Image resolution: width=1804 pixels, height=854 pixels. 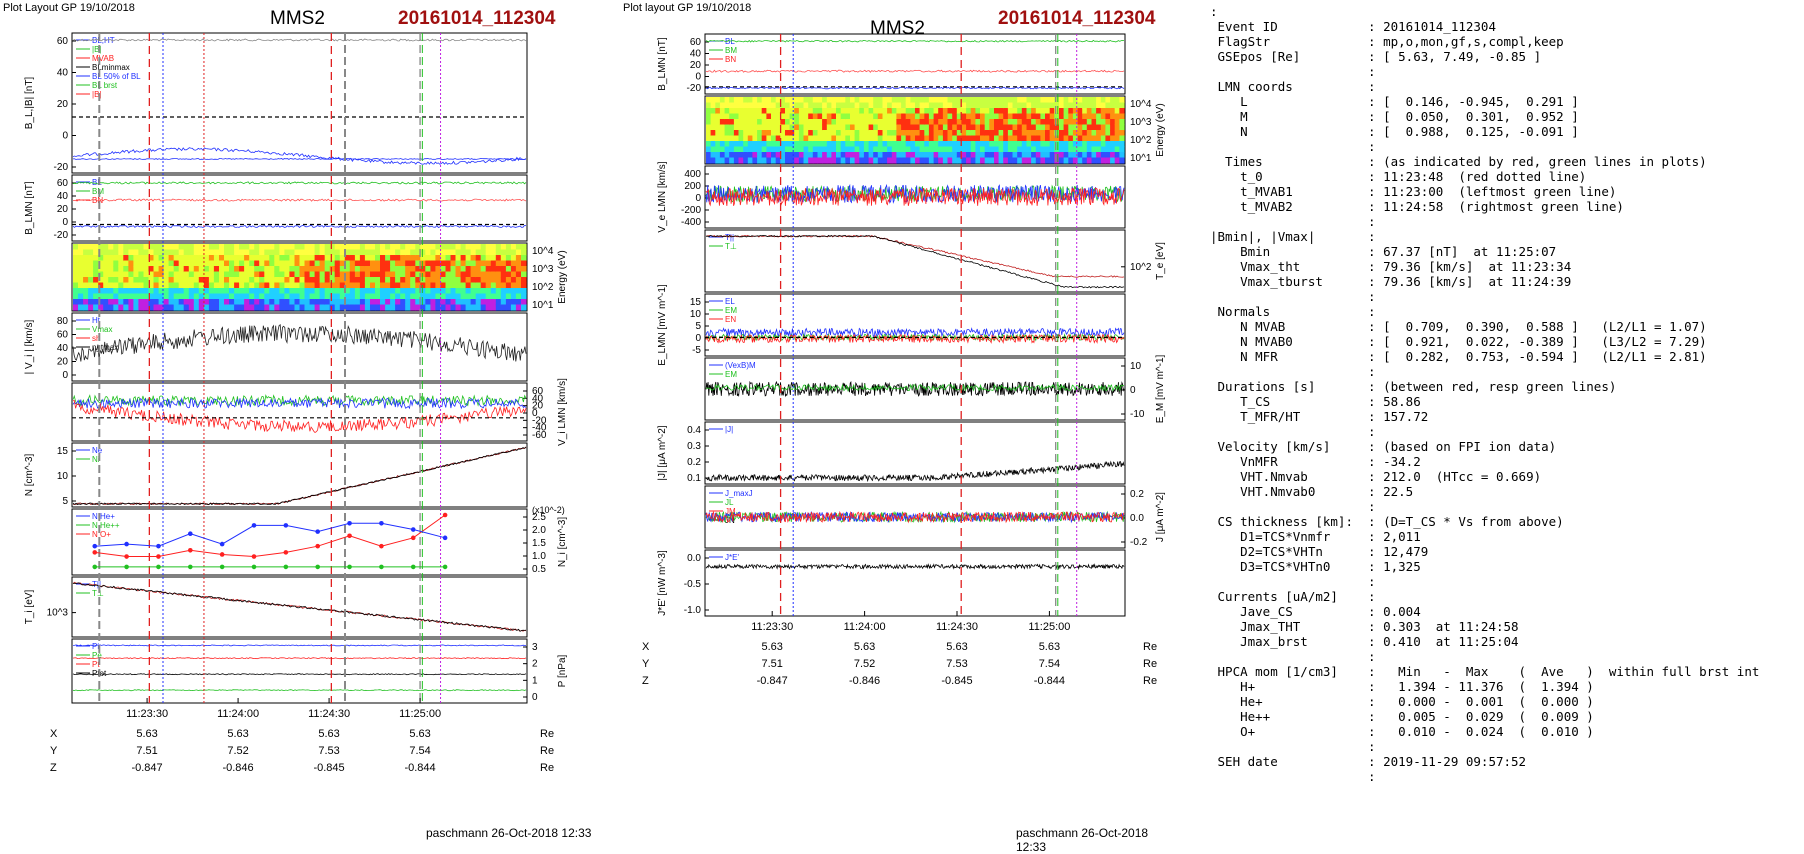 I want to click on series-line, so click(x=915, y=332).